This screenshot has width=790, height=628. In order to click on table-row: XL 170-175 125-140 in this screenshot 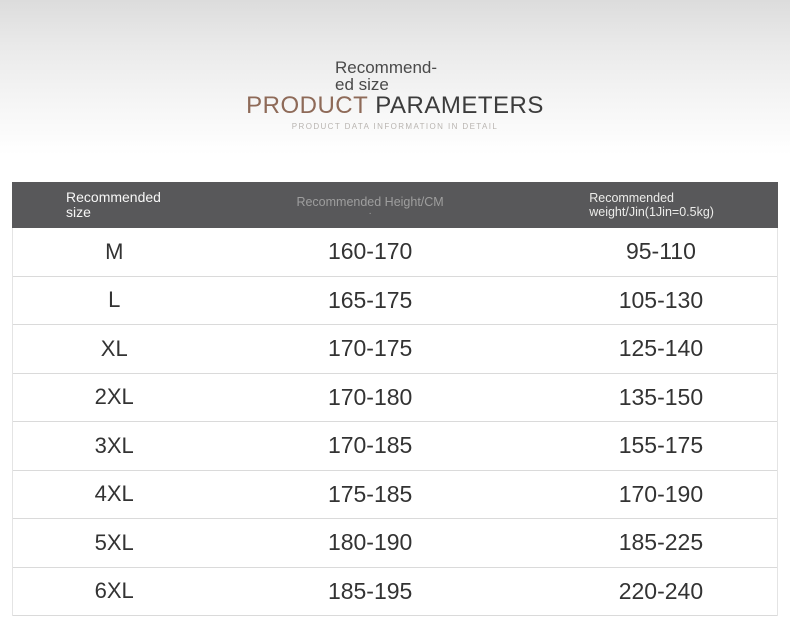, I will do `click(395, 349)`.